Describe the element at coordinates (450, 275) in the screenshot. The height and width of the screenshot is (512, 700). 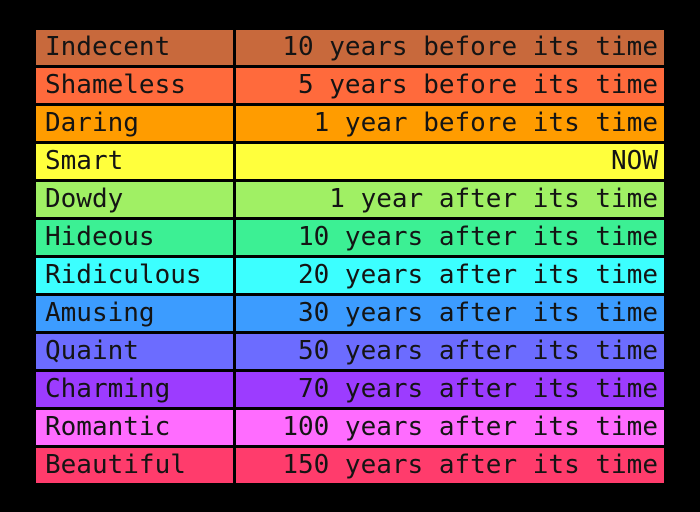
I see `row-time: 20 years after its time` at that location.